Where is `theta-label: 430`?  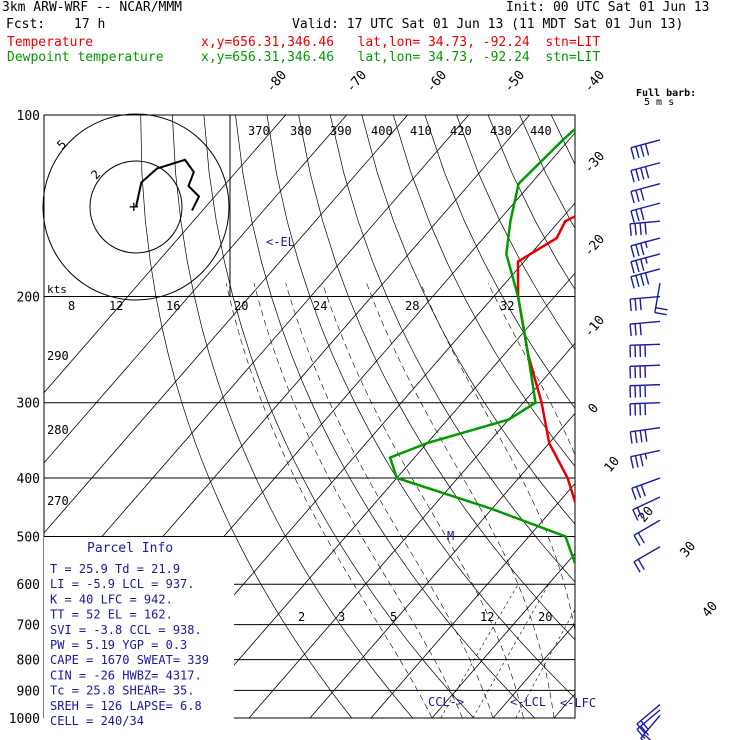 theta-label: 430 is located at coordinates (501, 131).